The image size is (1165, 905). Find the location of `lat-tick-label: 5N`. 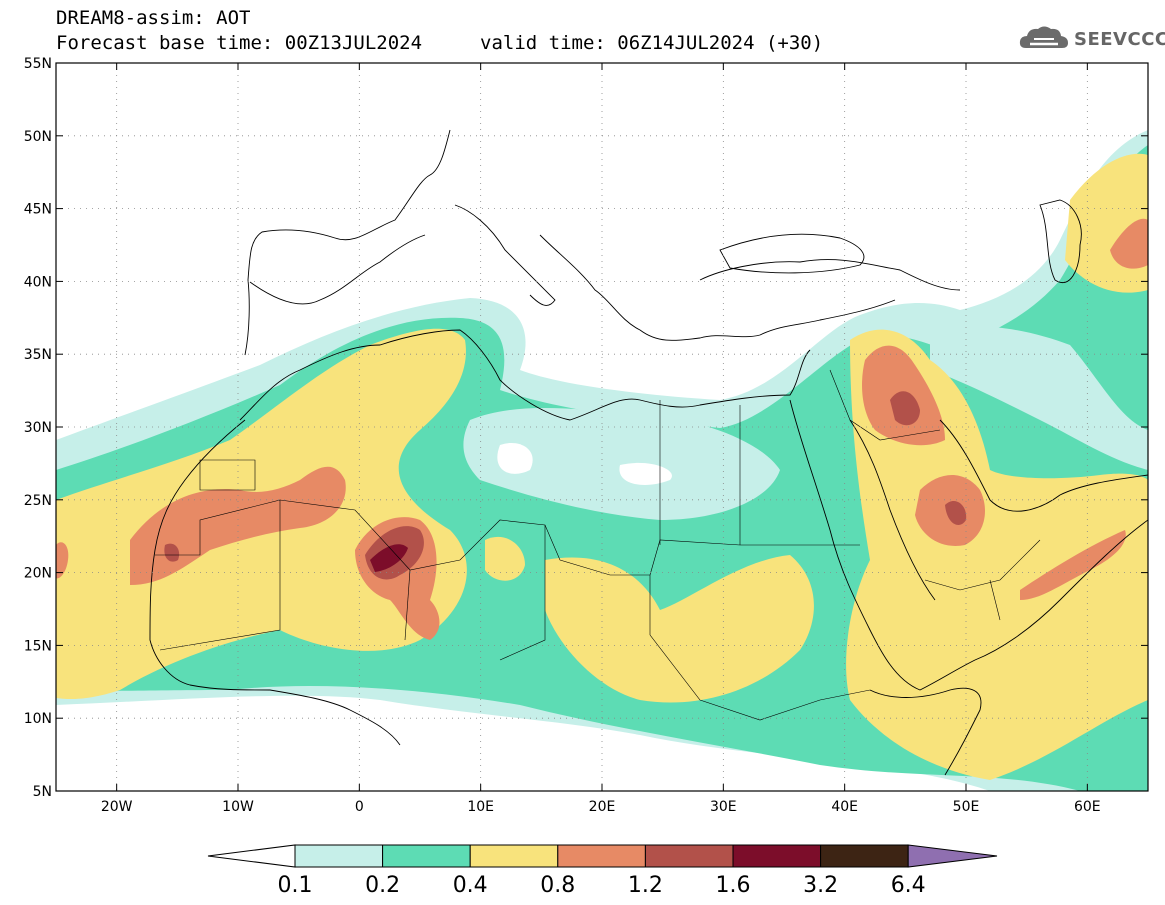

lat-tick-label: 5N is located at coordinates (42, 792).